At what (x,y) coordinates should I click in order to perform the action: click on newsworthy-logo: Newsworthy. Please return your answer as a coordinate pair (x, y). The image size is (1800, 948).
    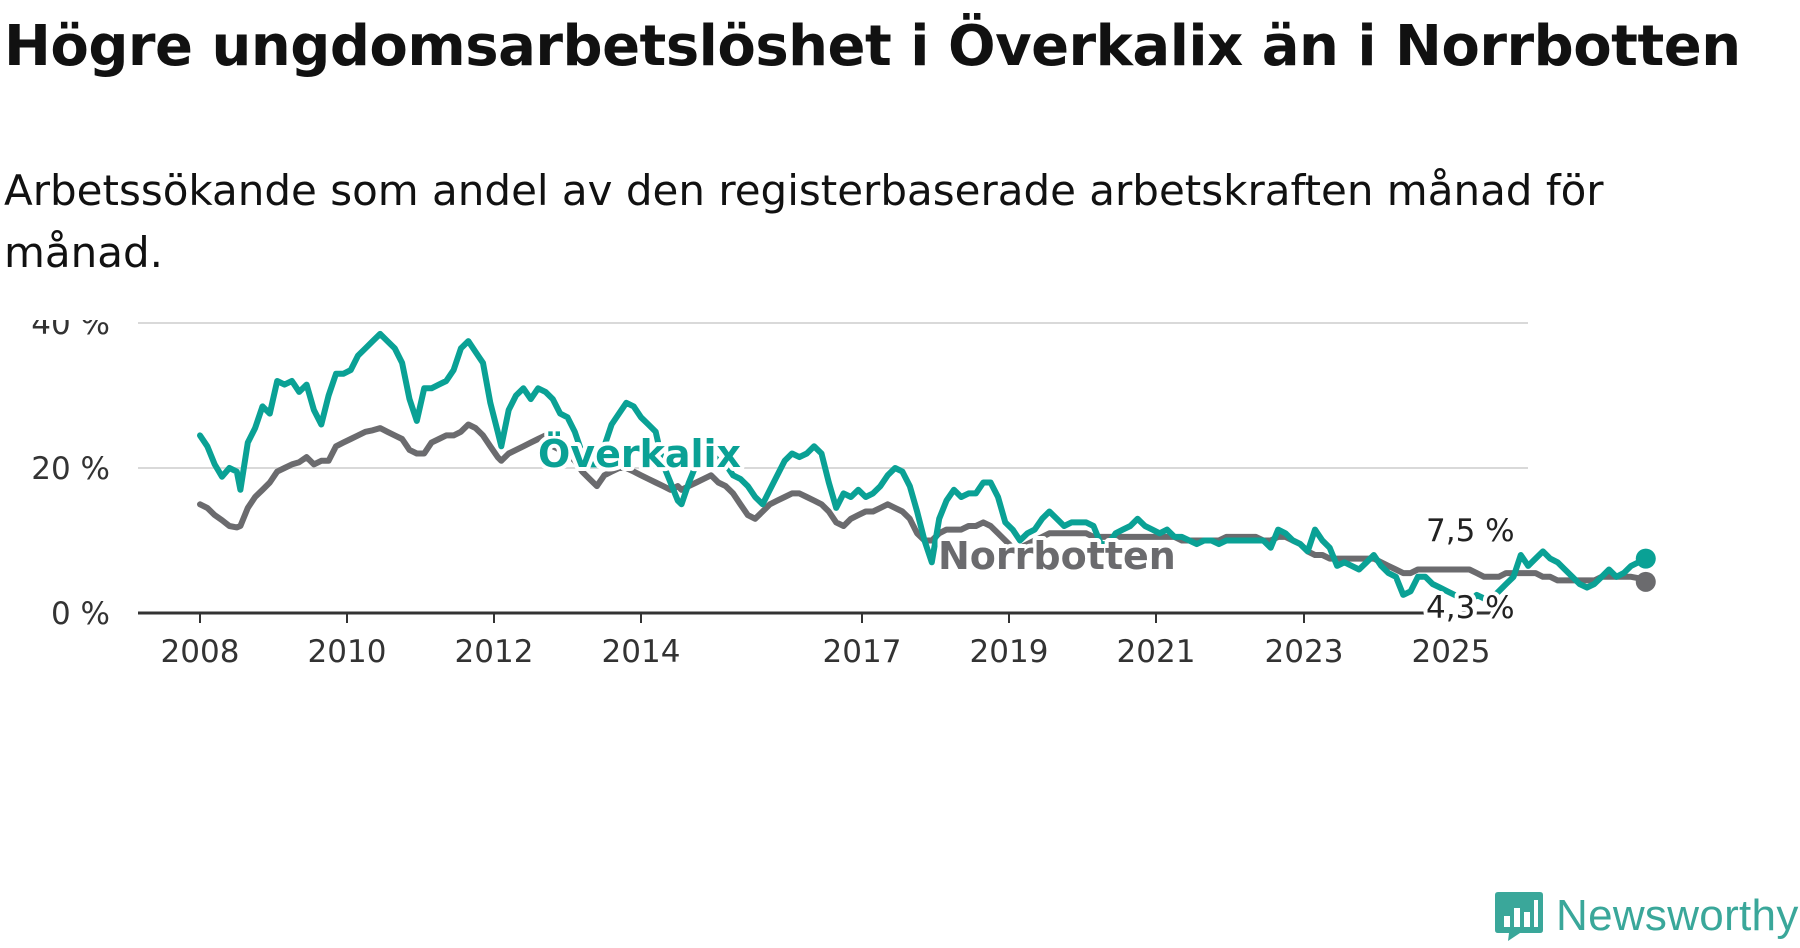
    Looking at the image, I should click on (1646, 916).